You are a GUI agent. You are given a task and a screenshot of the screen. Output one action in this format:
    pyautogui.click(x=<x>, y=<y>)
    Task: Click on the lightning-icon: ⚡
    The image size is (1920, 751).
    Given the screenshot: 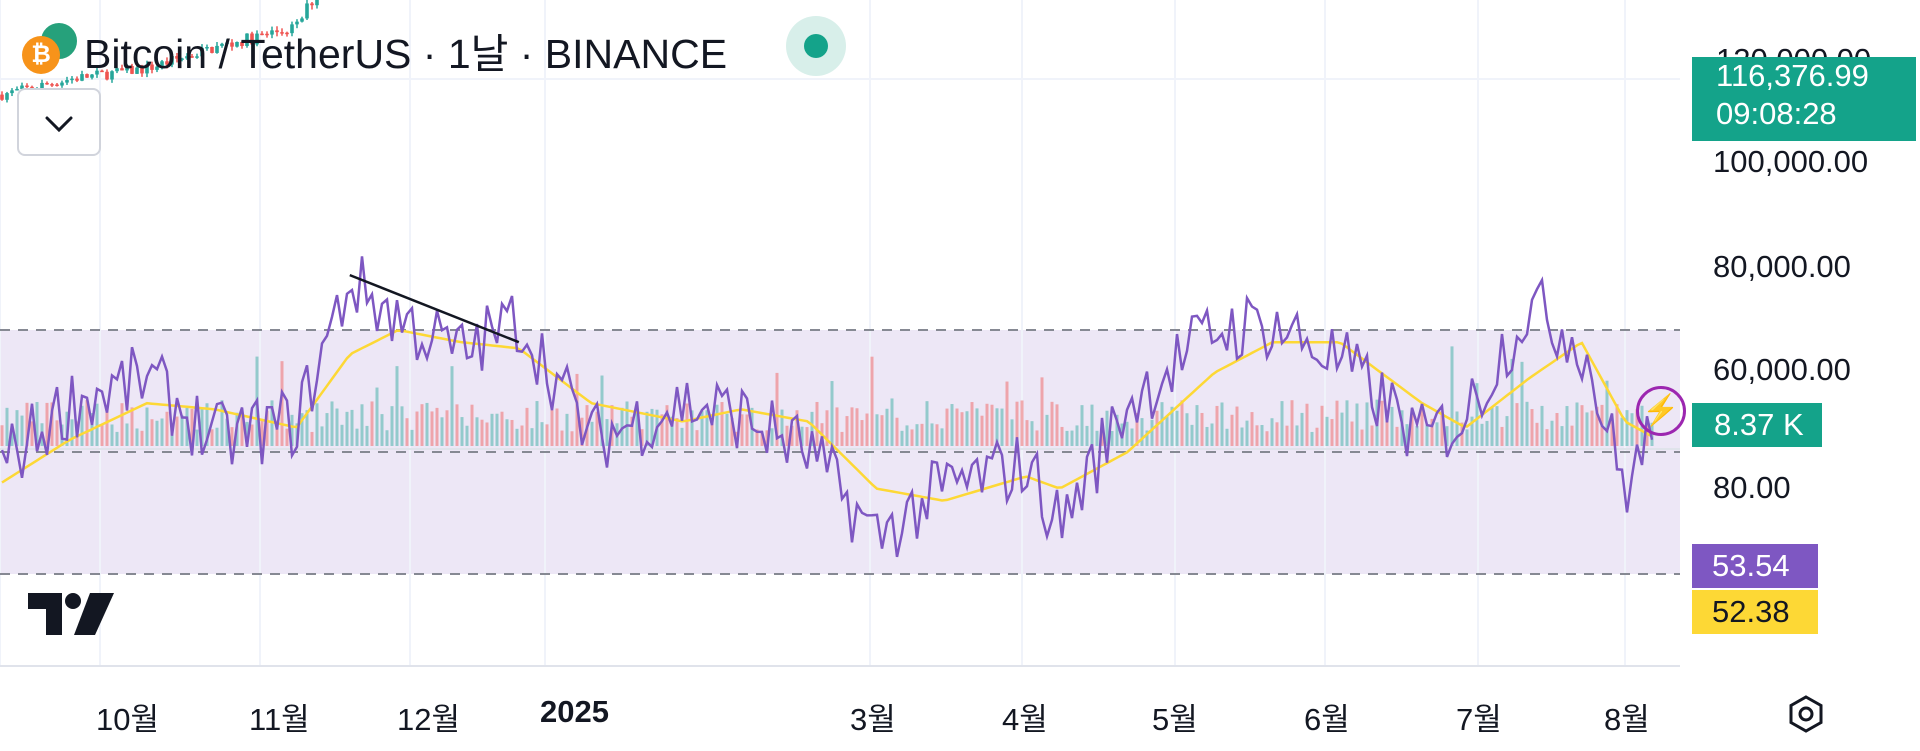 What is the action you would take?
    pyautogui.click(x=1661, y=411)
    